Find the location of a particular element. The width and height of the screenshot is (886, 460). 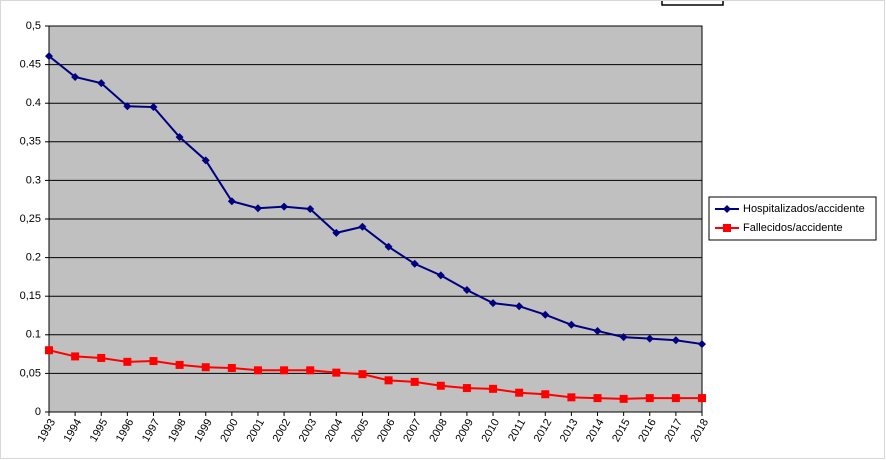

x-tick-label: 2001 is located at coordinates (255, 430).